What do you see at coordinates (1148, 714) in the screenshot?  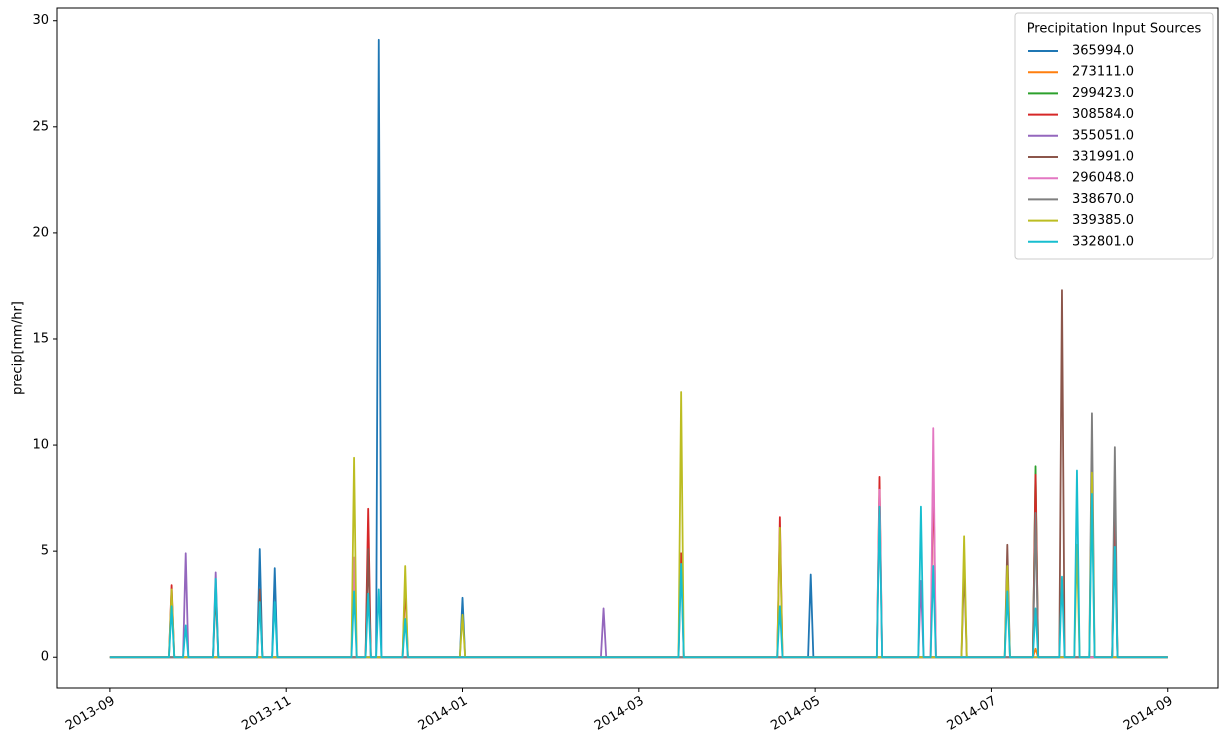 I see `x-tick-label: 2014-09` at bounding box center [1148, 714].